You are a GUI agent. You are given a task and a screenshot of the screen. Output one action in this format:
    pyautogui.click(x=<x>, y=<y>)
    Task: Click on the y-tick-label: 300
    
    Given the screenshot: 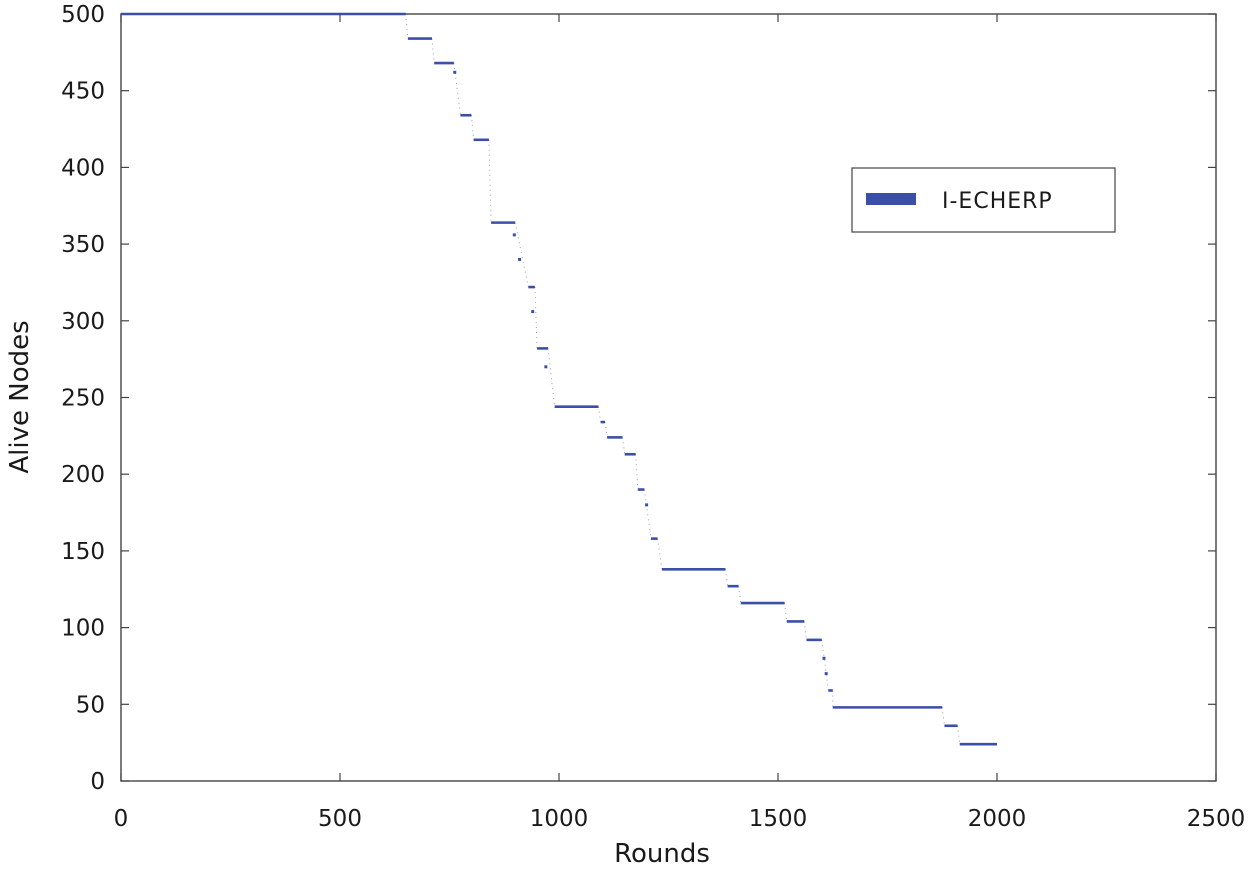 What is the action you would take?
    pyautogui.click(x=83, y=322)
    